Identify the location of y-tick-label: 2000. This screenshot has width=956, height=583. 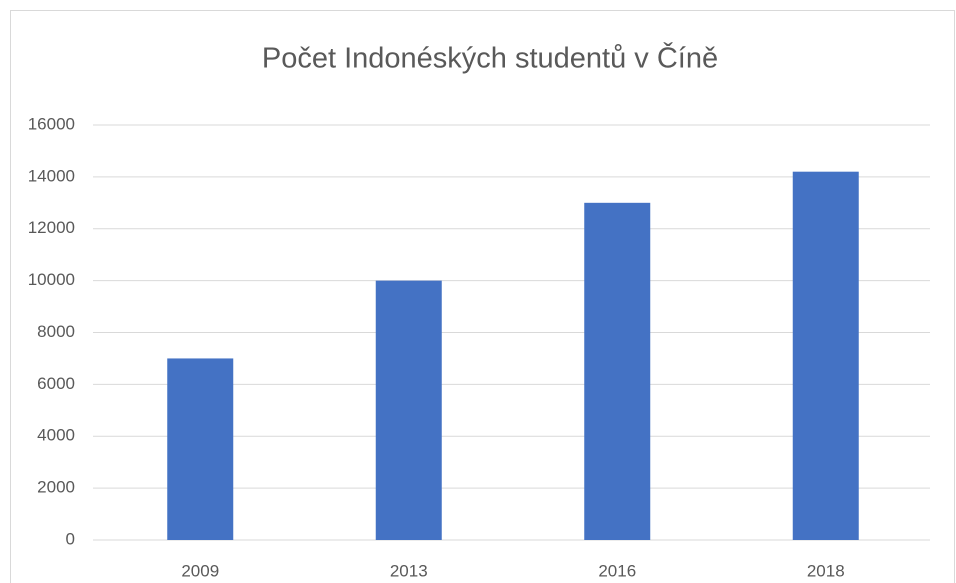
(56, 487).